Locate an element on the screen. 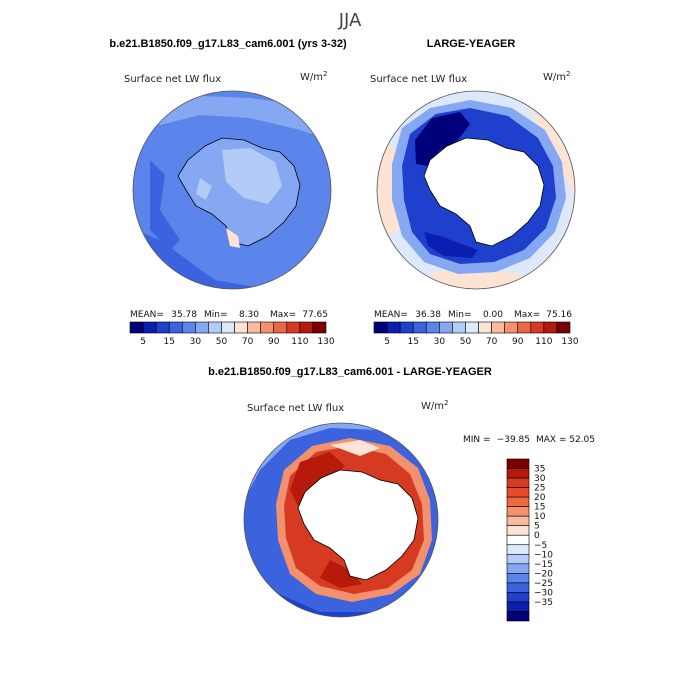 Image resolution: width=700 pixels, height=700 pixels. panel-2-colorbar-tick: 90 is located at coordinates (518, 342).